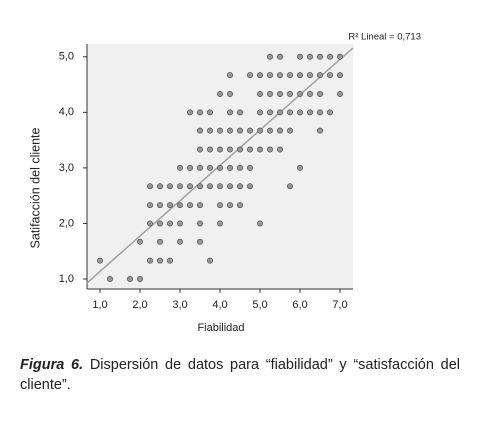 Image resolution: width=483 pixels, height=422 pixels. What do you see at coordinates (139, 305) in the screenshot?
I see `x-tick-label: 2,0` at bounding box center [139, 305].